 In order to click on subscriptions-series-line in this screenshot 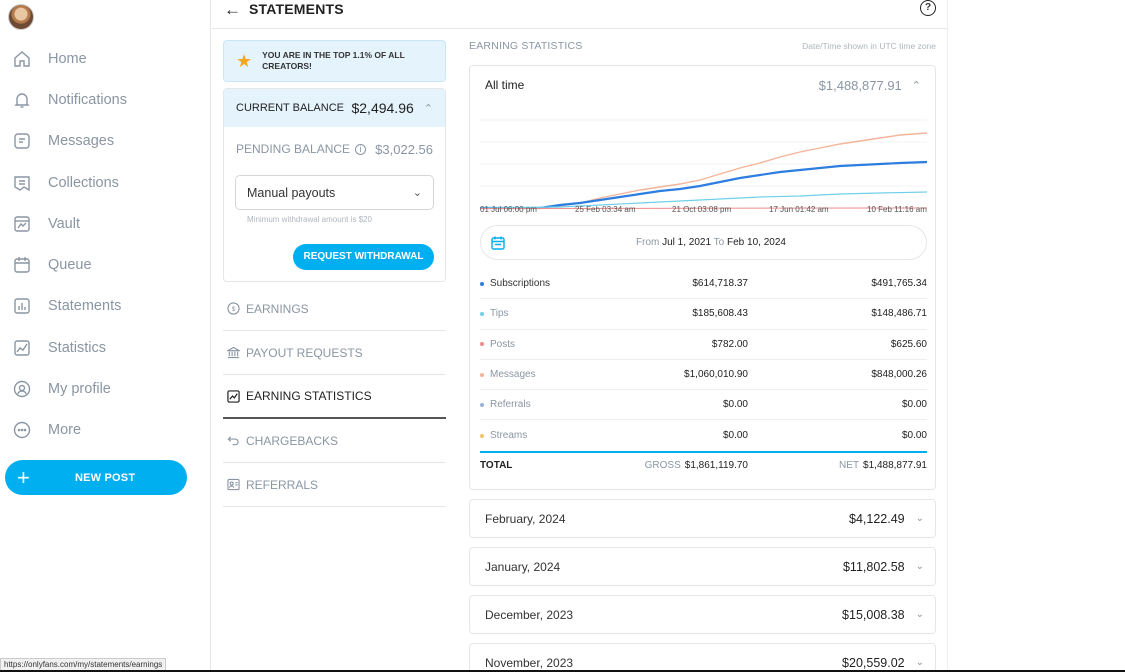, I will do `click(703, 185)`.